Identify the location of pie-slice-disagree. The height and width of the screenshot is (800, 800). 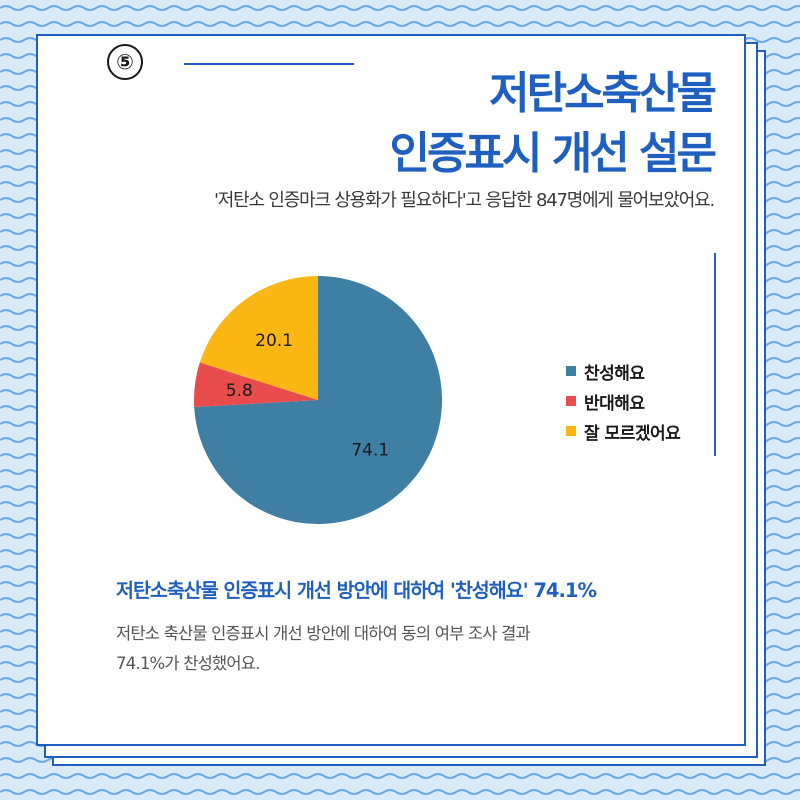
(256, 385).